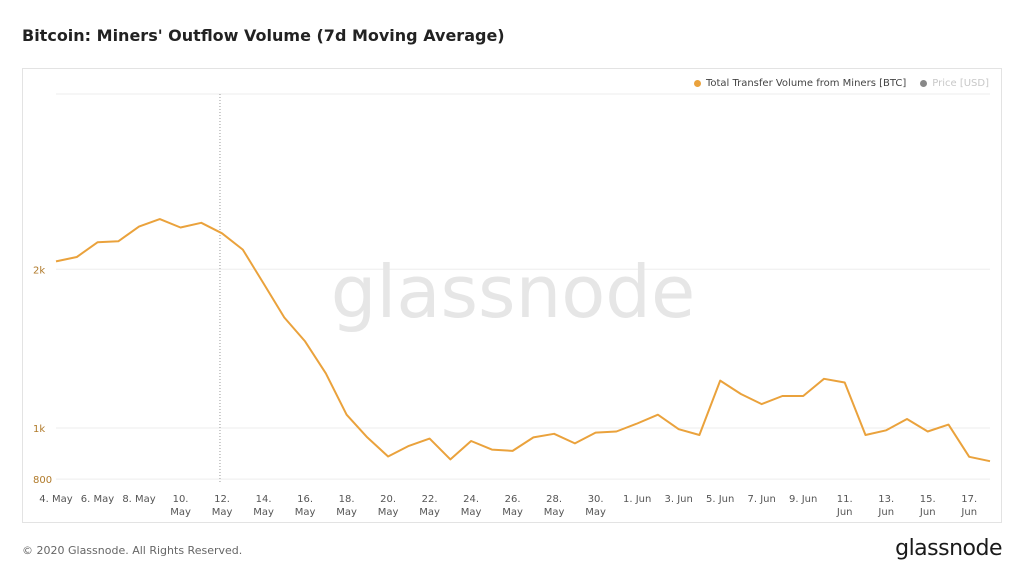 The image size is (1024, 576). I want to click on x-tick-label: 30. May, so click(595, 506).